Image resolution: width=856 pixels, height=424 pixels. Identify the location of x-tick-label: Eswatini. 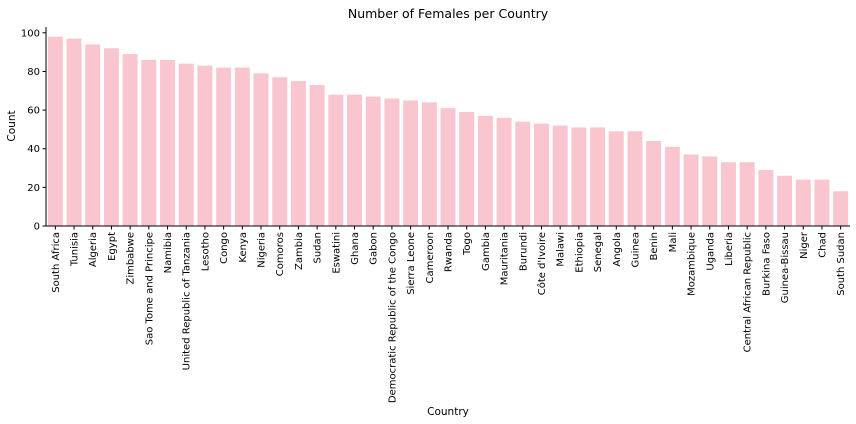
(336, 253).